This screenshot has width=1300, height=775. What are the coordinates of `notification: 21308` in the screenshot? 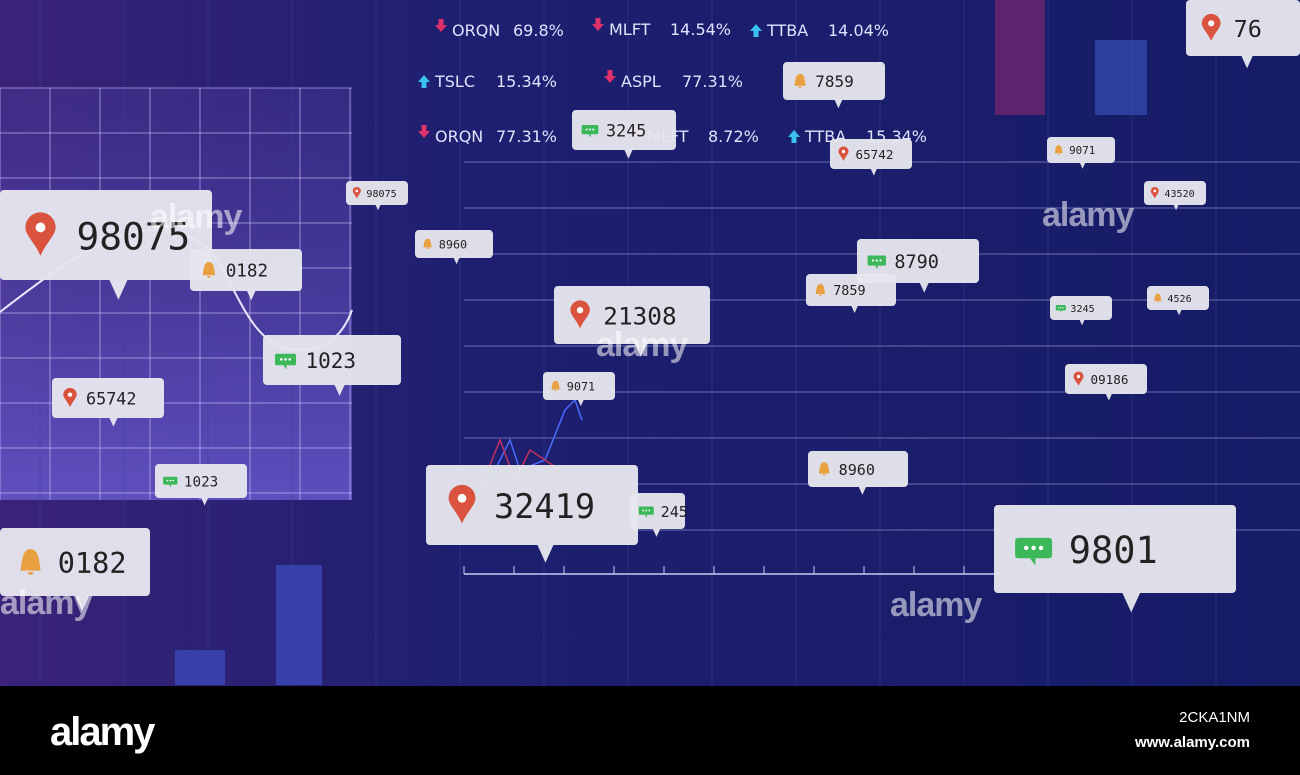 It's located at (632, 321).